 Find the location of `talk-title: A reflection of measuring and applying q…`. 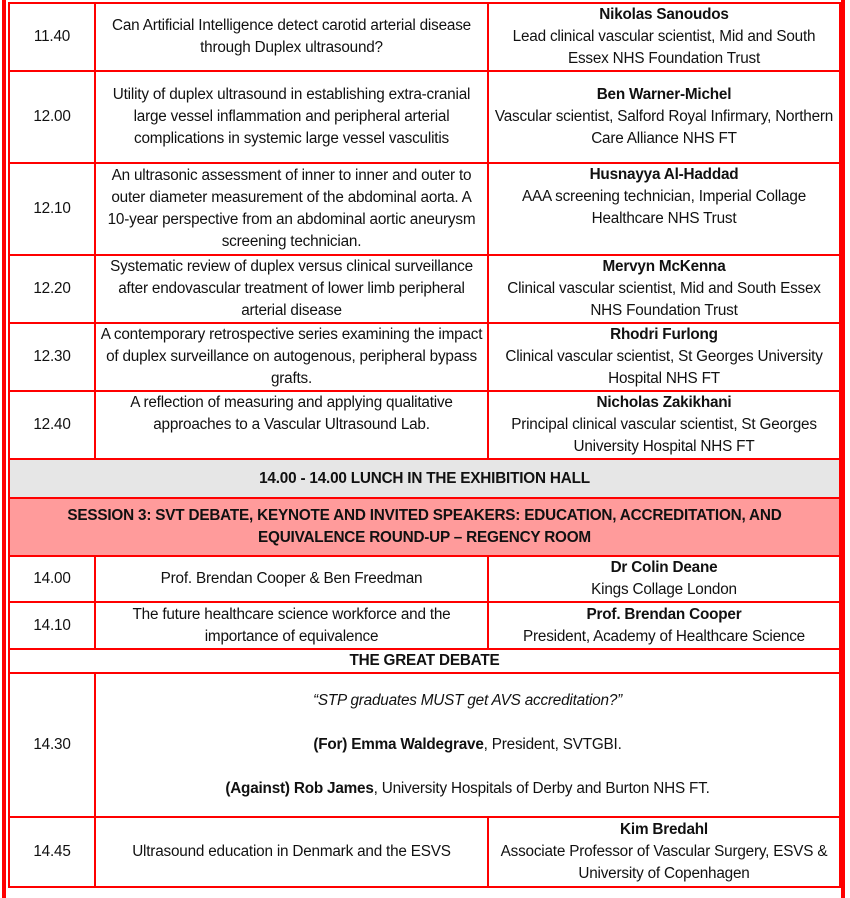

talk-title: A reflection of measuring and applying q… is located at coordinates (291, 425).